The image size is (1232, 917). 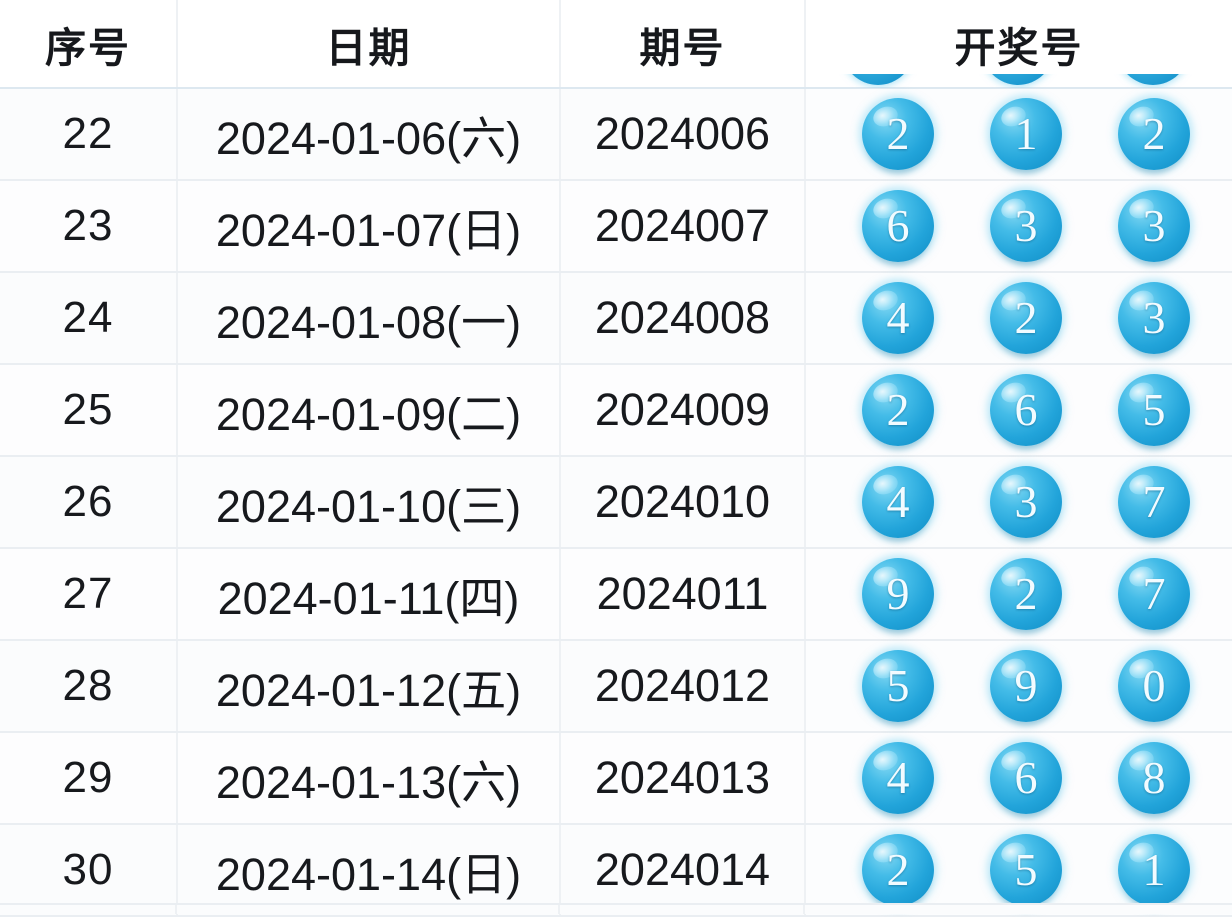 I want to click on ball-group: 4 3 7, so click(x=1019, y=502).